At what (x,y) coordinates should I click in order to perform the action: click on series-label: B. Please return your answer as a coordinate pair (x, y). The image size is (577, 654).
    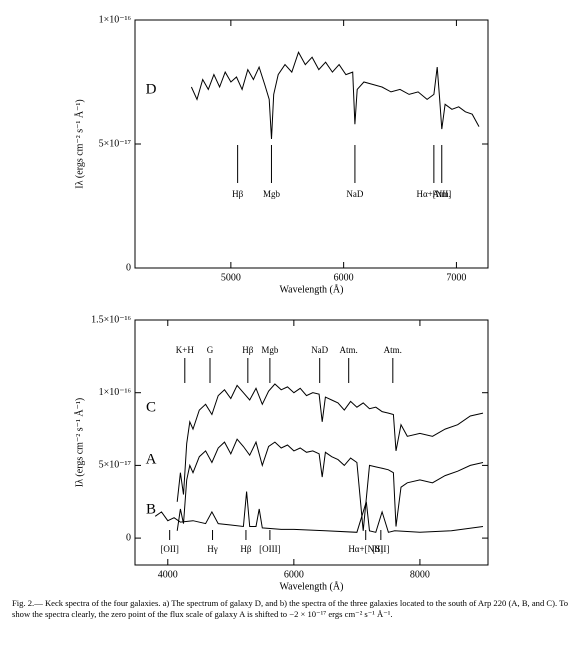
    Looking at the image, I should click on (151, 509).